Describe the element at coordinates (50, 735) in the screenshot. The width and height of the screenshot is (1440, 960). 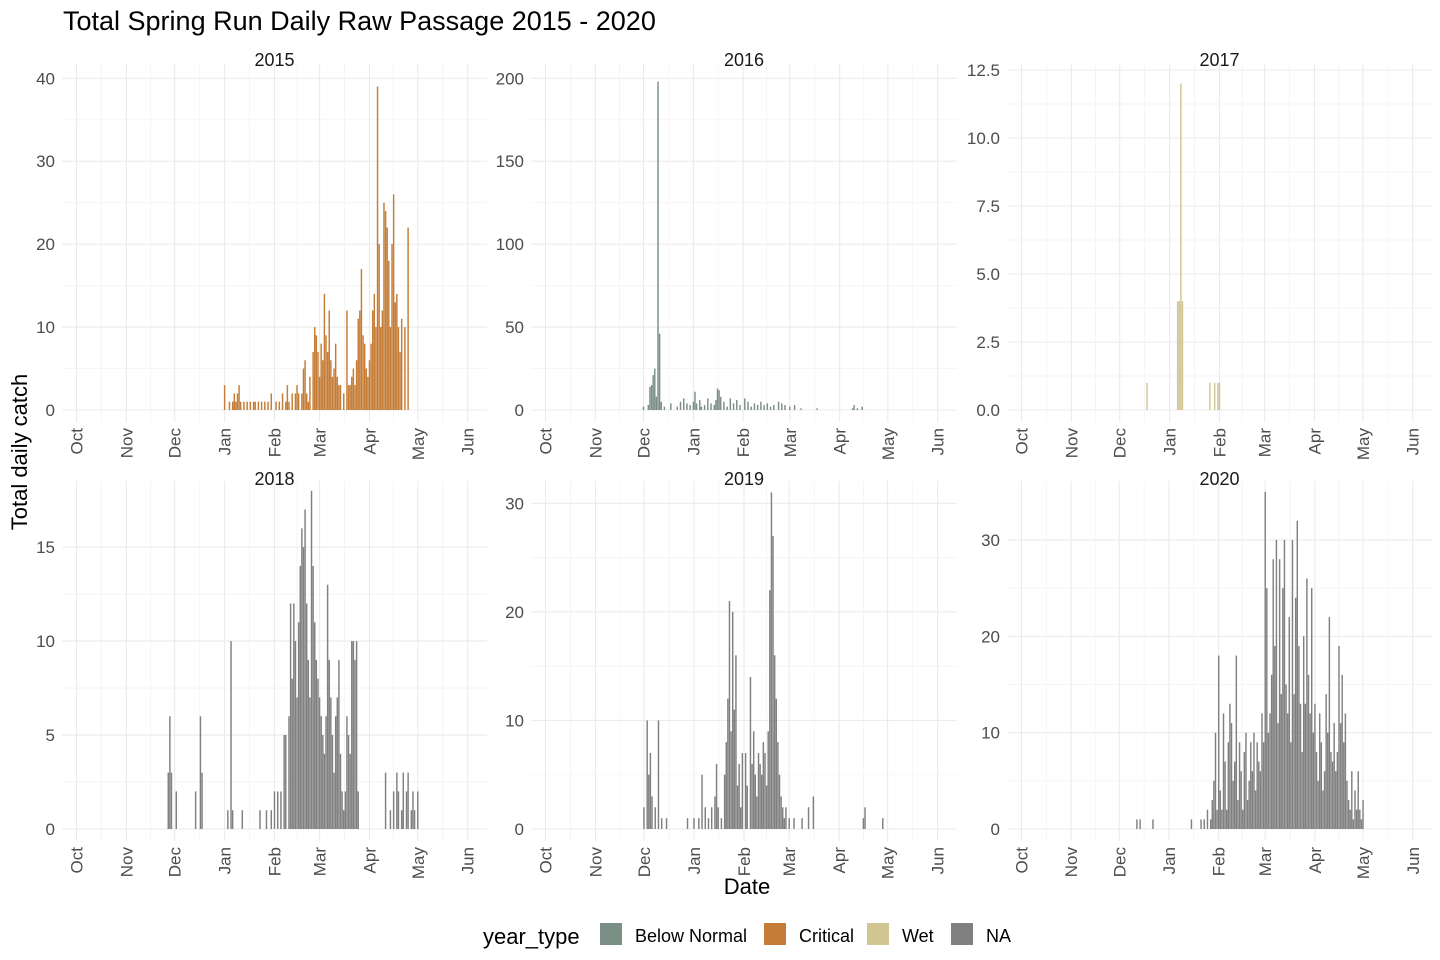
I see `y-tick-label: 5` at that location.